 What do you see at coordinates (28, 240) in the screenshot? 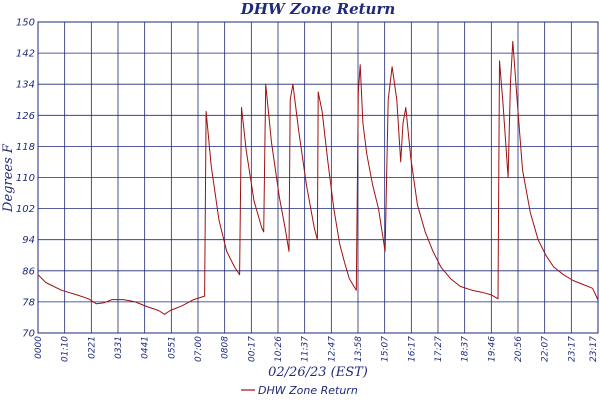
I see `y-tick-label: 94` at bounding box center [28, 240].